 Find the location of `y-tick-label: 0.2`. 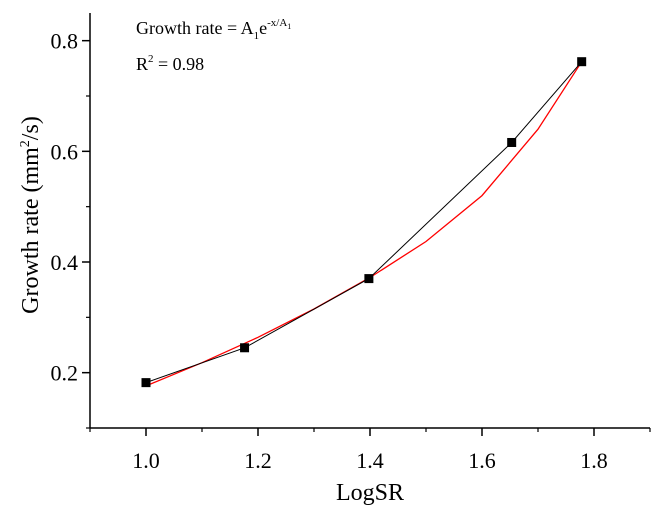

y-tick-label: 0.2 is located at coordinates (65, 373).